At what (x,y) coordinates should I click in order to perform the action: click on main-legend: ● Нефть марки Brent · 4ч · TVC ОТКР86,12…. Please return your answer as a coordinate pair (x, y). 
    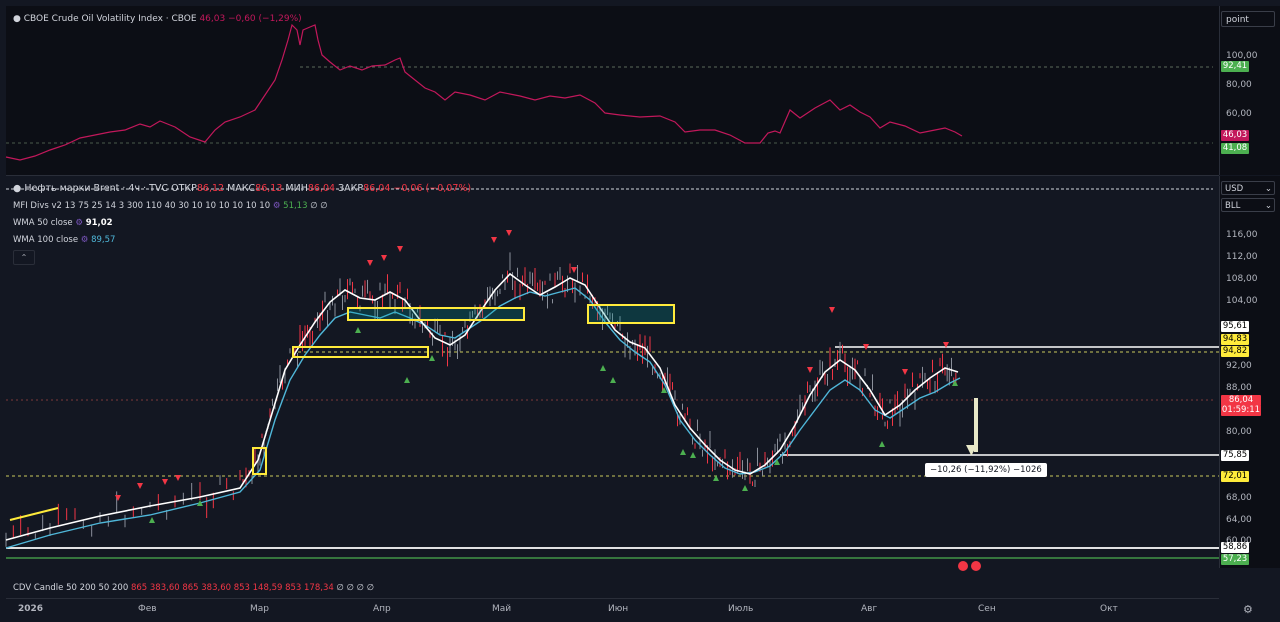
    Looking at the image, I should click on (242, 188).